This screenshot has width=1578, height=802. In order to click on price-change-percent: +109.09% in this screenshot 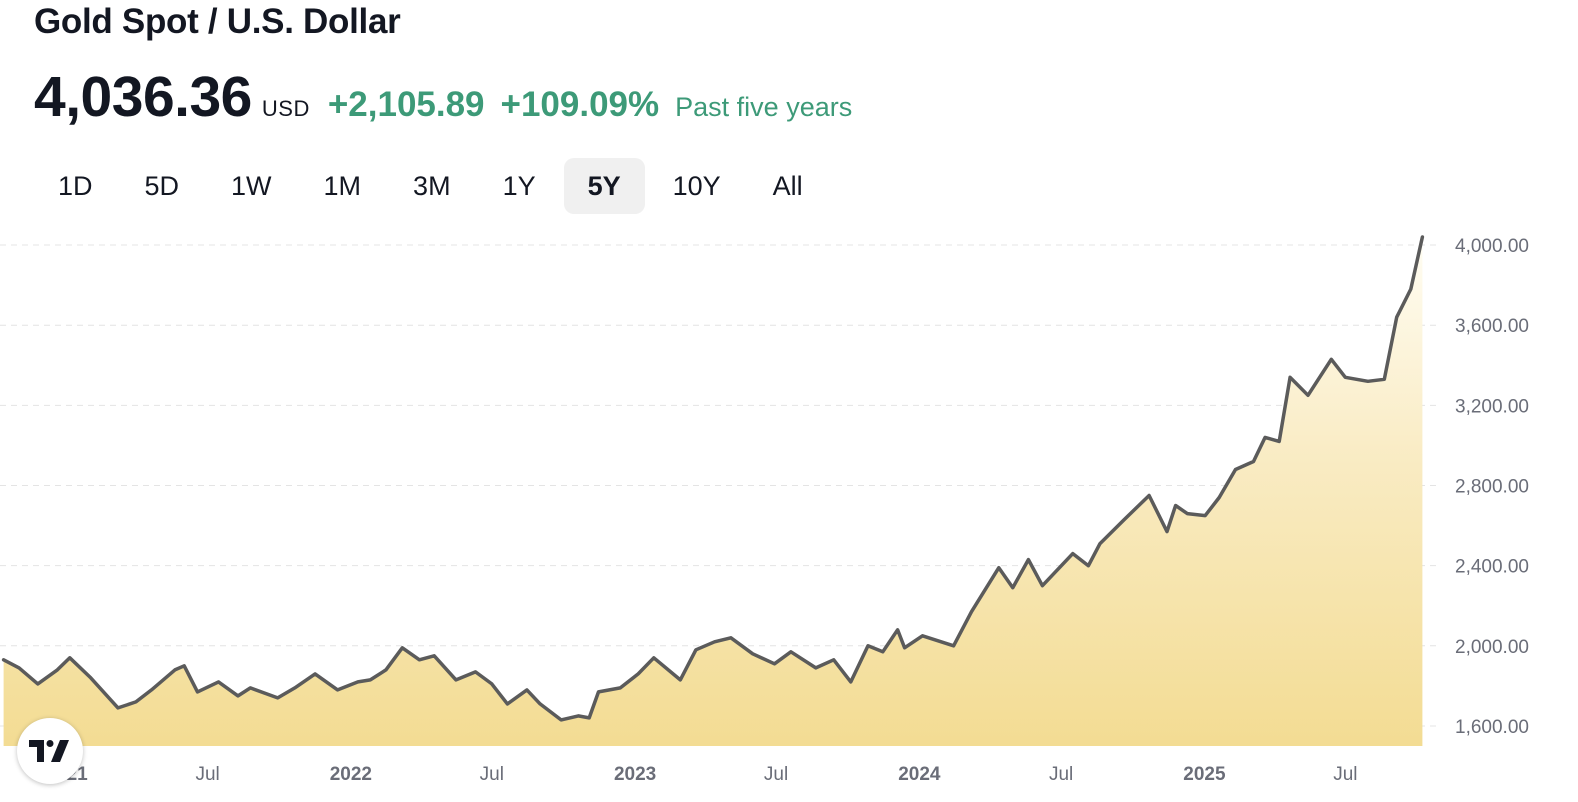, I will do `click(580, 104)`.